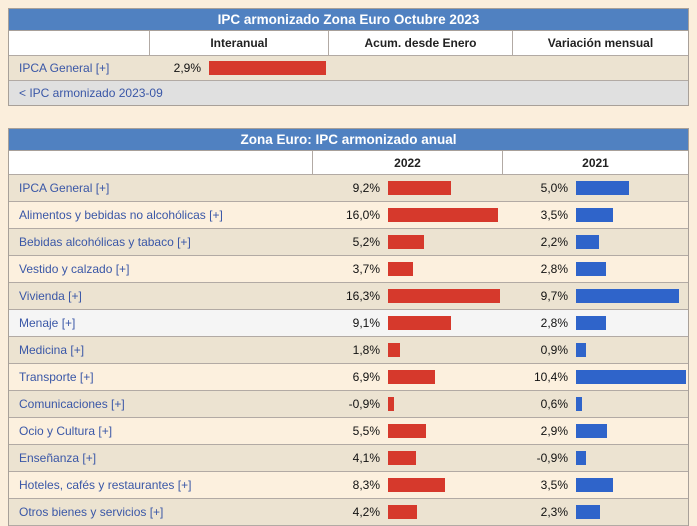 Image resolution: width=697 pixels, height=526 pixels. What do you see at coordinates (366, 350) in the screenshot?
I see `value-2022: 1,8%` at bounding box center [366, 350].